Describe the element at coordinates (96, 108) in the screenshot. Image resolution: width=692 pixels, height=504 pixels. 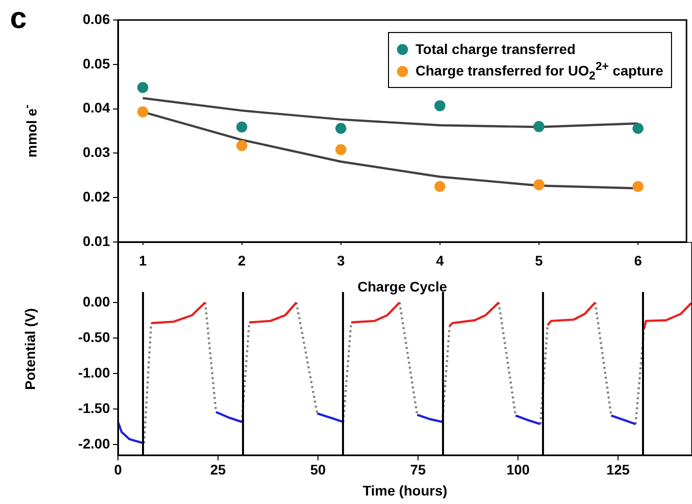
I see `y-tick-label: 0.04` at that location.